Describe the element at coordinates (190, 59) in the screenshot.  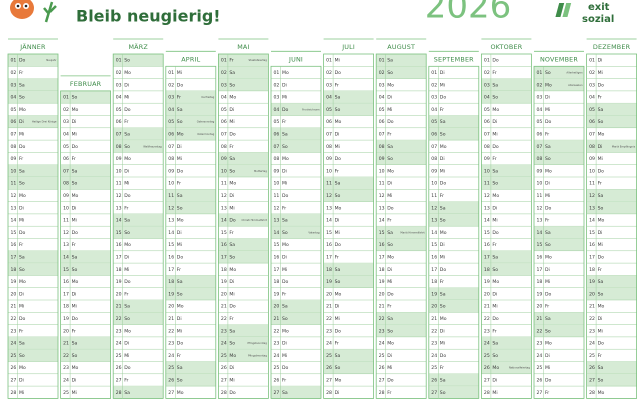
I see `month-name: APRIL` at that location.